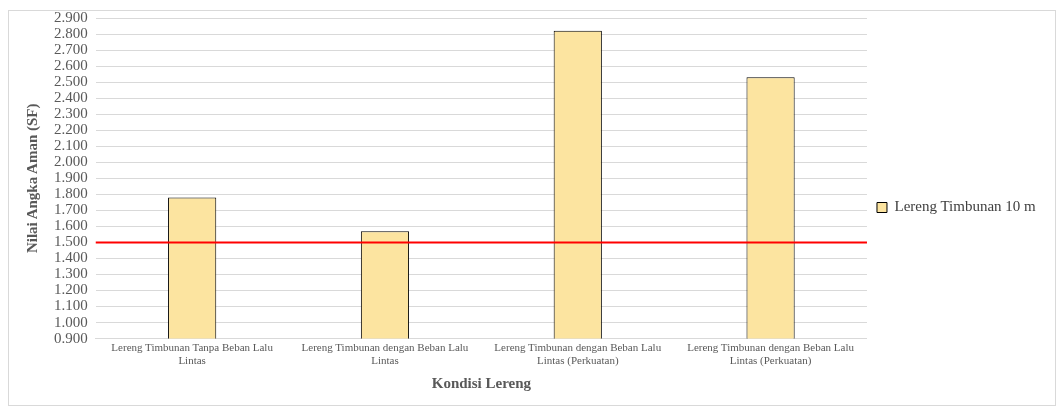  What do you see at coordinates (71, 65) in the screenshot?
I see `y-tick-label: 2.600` at bounding box center [71, 65].